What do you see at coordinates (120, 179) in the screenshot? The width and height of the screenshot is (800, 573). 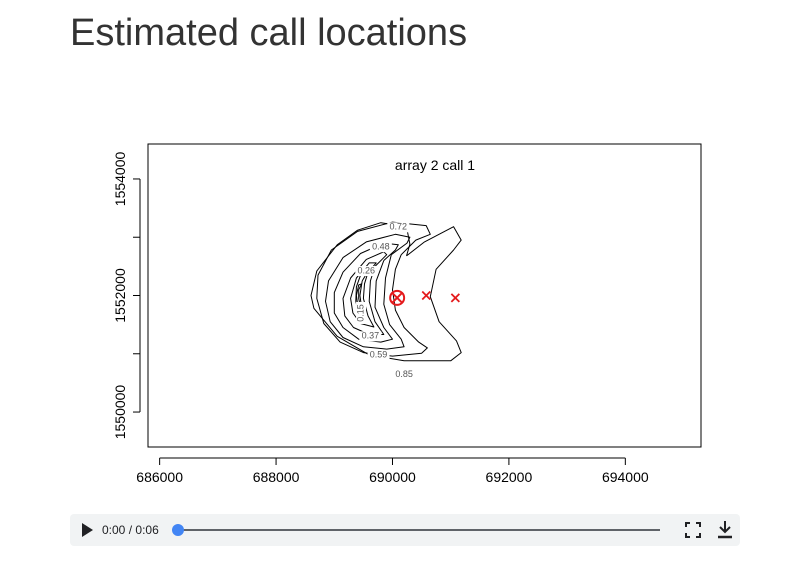 I see `y-tick-label: 1554000` at bounding box center [120, 179].